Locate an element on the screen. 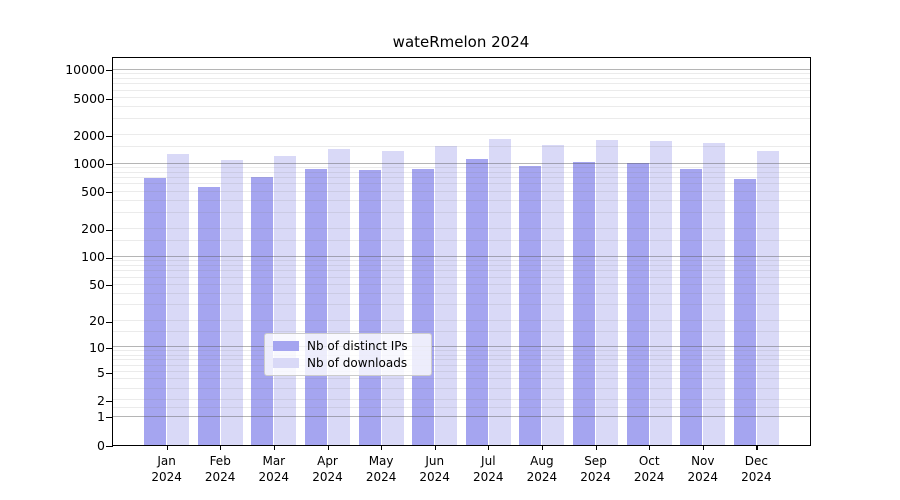 This screenshot has width=900, height=500. legend-item-nb-of-distinct-ips: Nb of distinct IPs is located at coordinates (348, 346).